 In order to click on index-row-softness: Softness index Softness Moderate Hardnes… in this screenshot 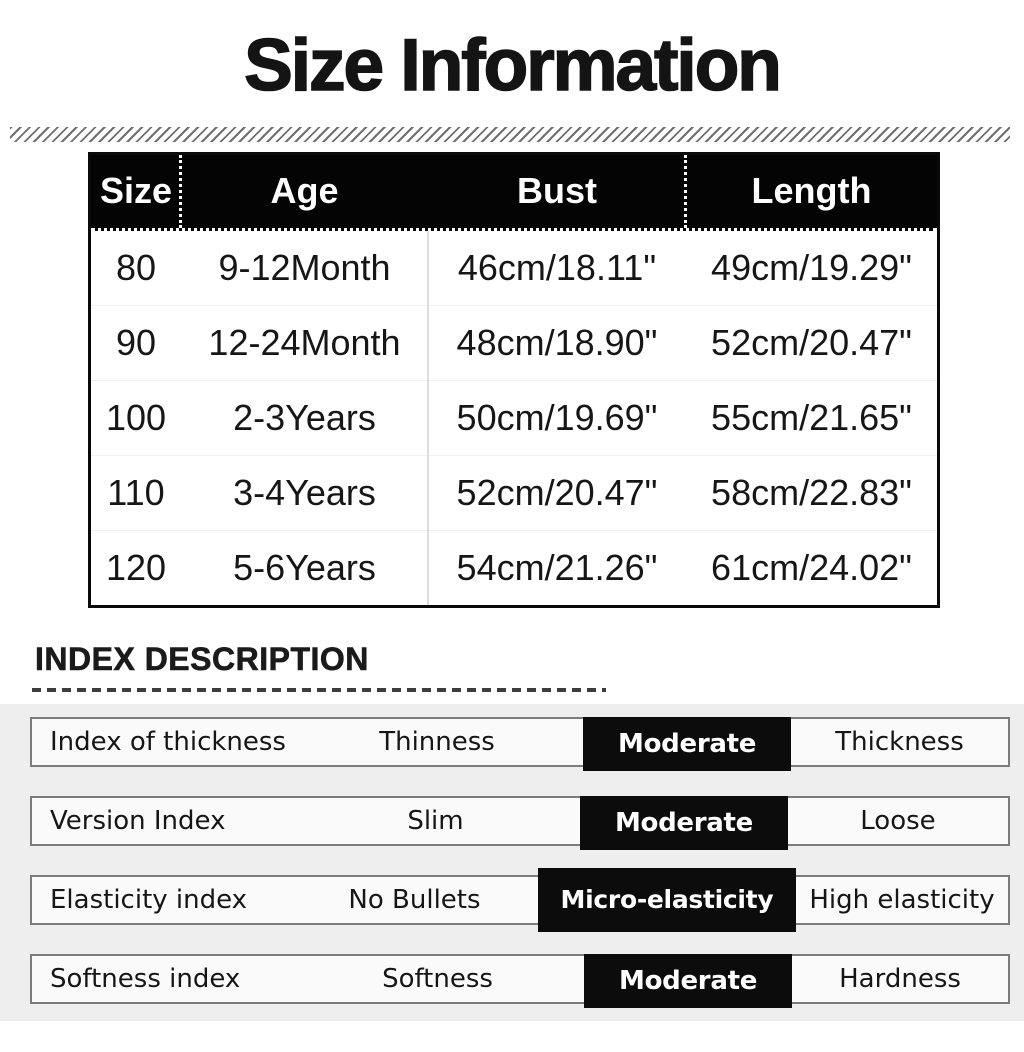, I will do `click(520, 980)`.